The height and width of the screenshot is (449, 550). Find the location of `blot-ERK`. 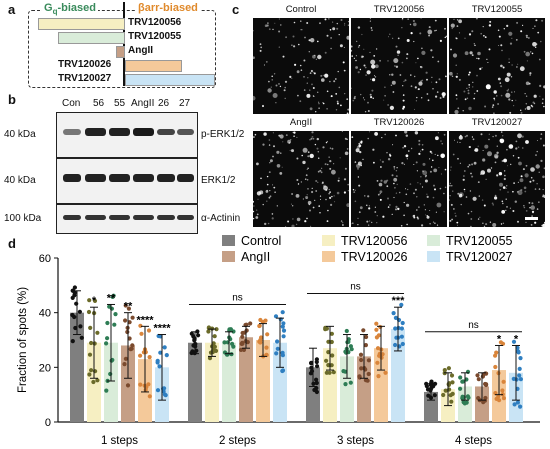

blot-ERK is located at coordinates (127, 181).